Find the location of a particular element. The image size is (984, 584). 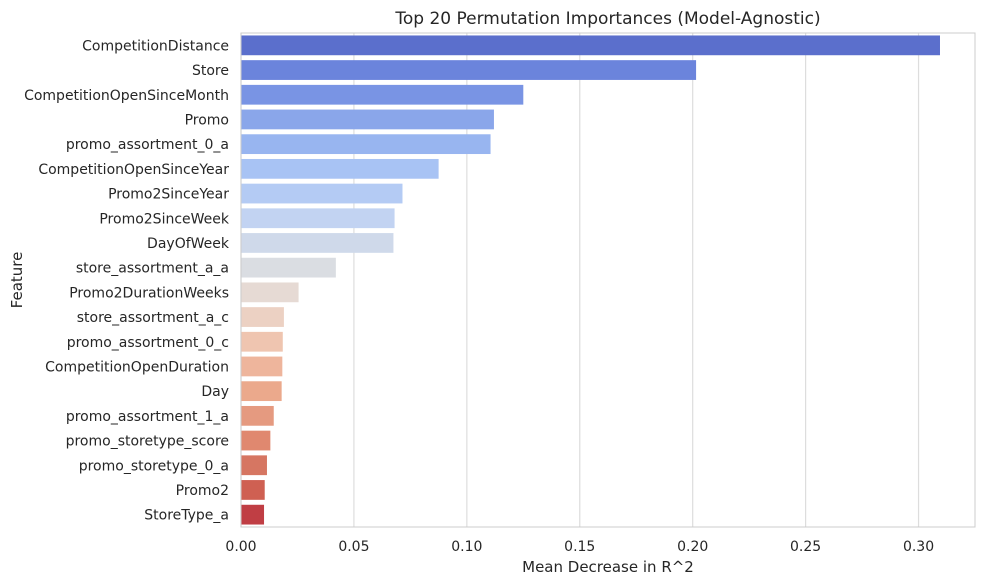

y-tick-label: promo_storetype_0_a is located at coordinates (154, 466).